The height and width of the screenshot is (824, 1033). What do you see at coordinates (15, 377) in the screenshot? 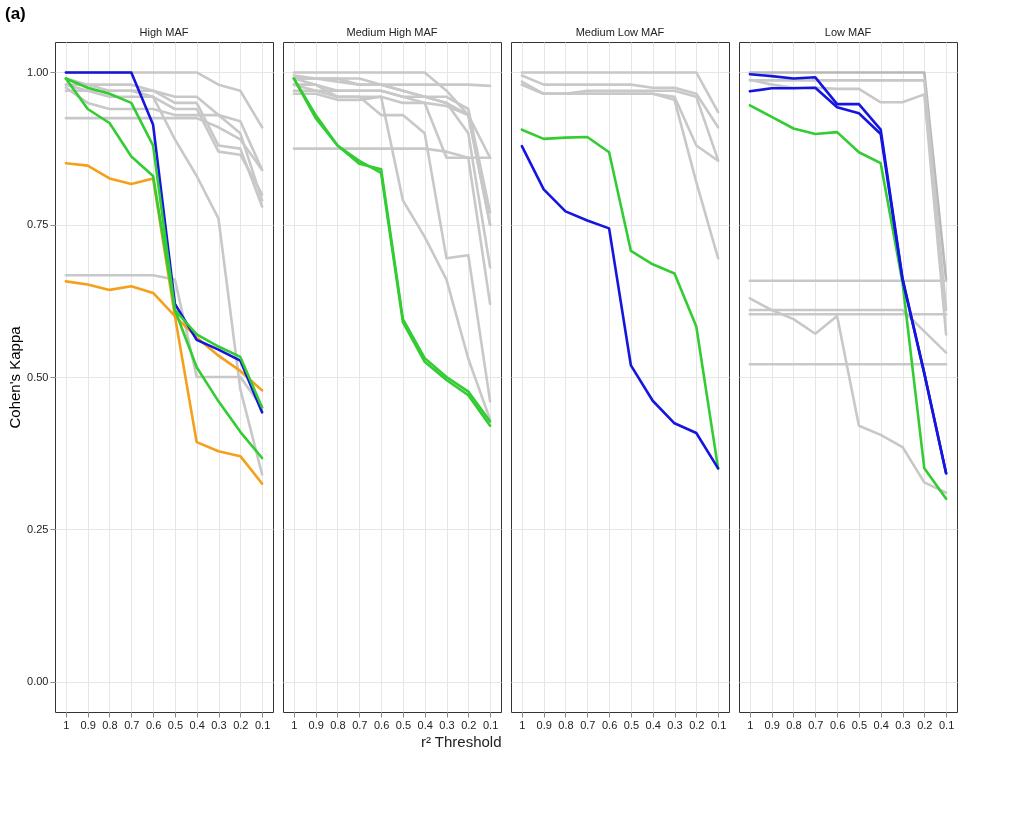
I see `y-axis-title: Cohen's Kappa` at bounding box center [15, 377].